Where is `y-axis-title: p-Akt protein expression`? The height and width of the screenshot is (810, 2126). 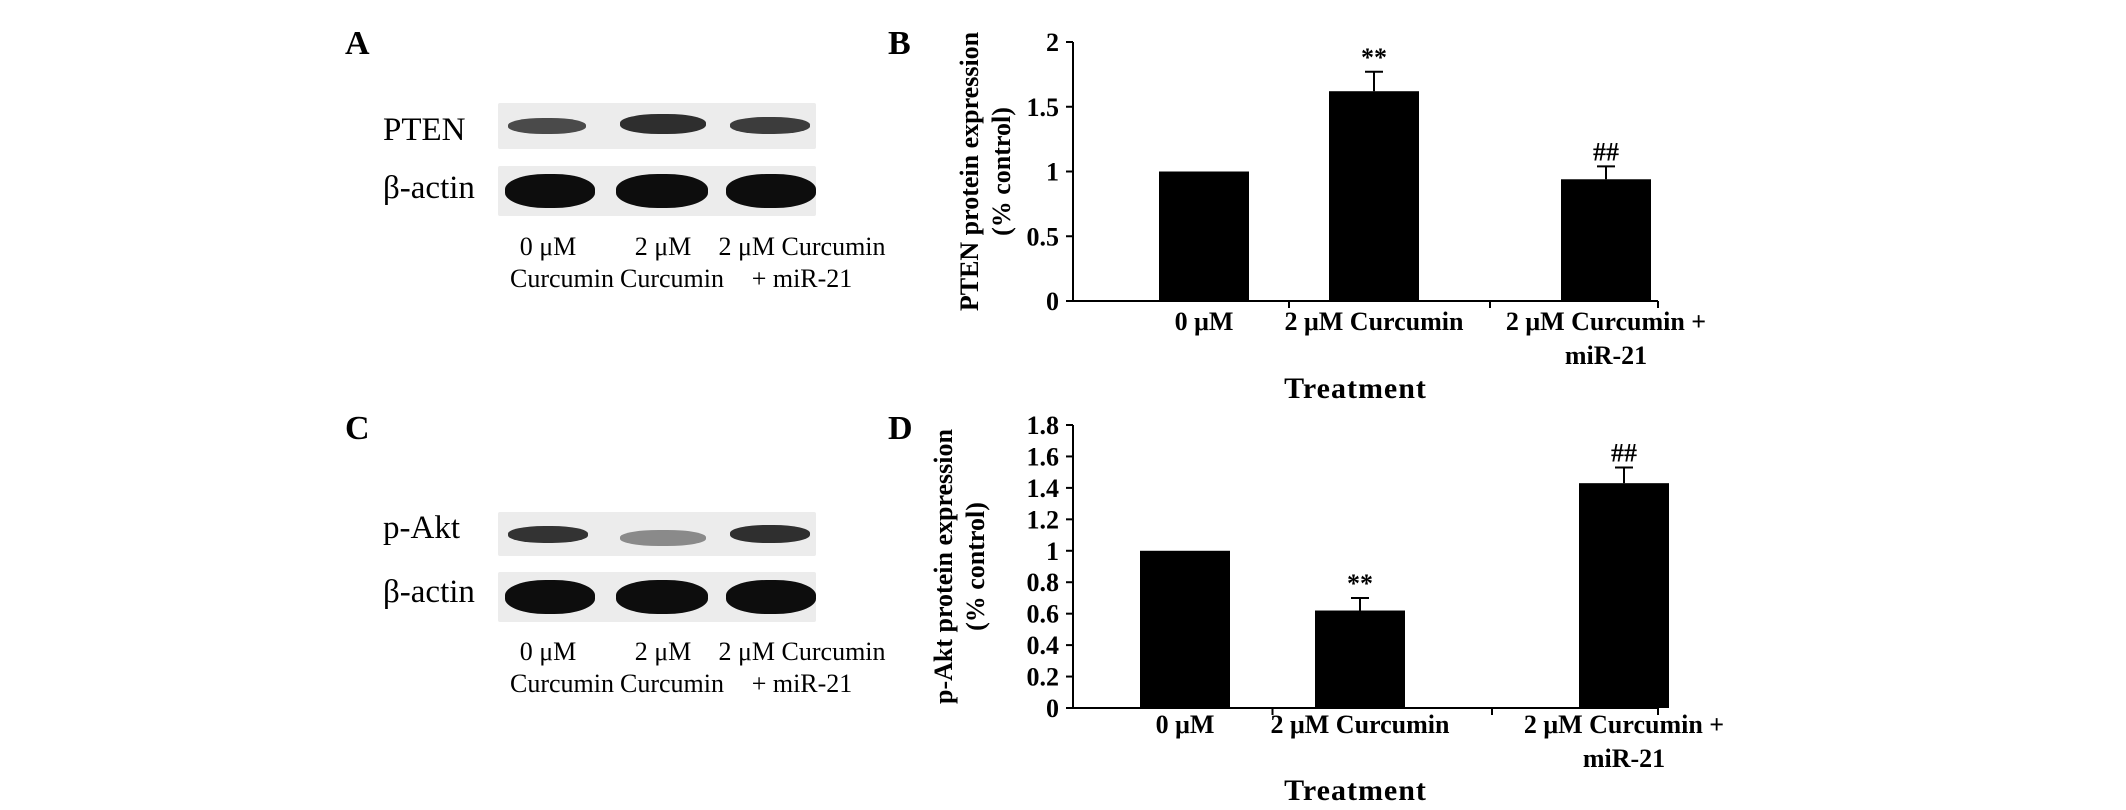 y-axis-title: p-Akt protein expression is located at coordinates (943, 565).